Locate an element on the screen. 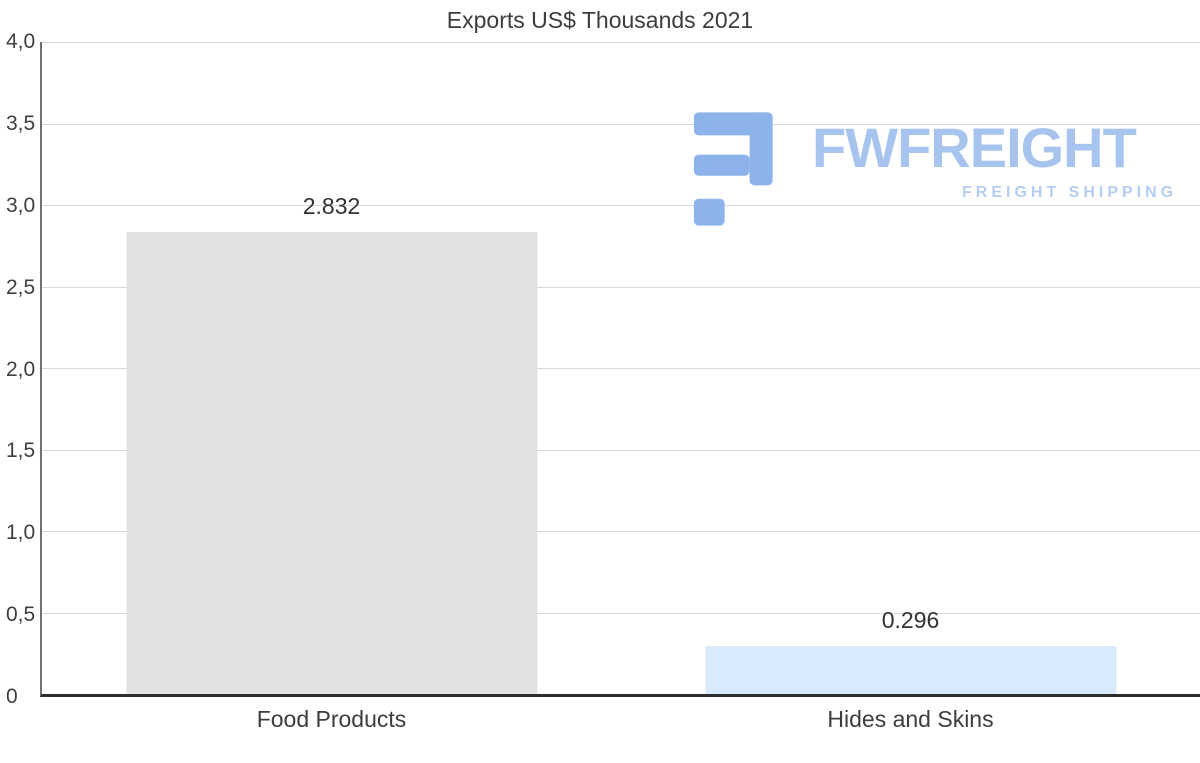 This screenshot has height=763, width=1200. y-axis: 4,0 3,5 3,0 2,5 2,0 1,5 1,0 0,5 0 is located at coordinates (20, 369).